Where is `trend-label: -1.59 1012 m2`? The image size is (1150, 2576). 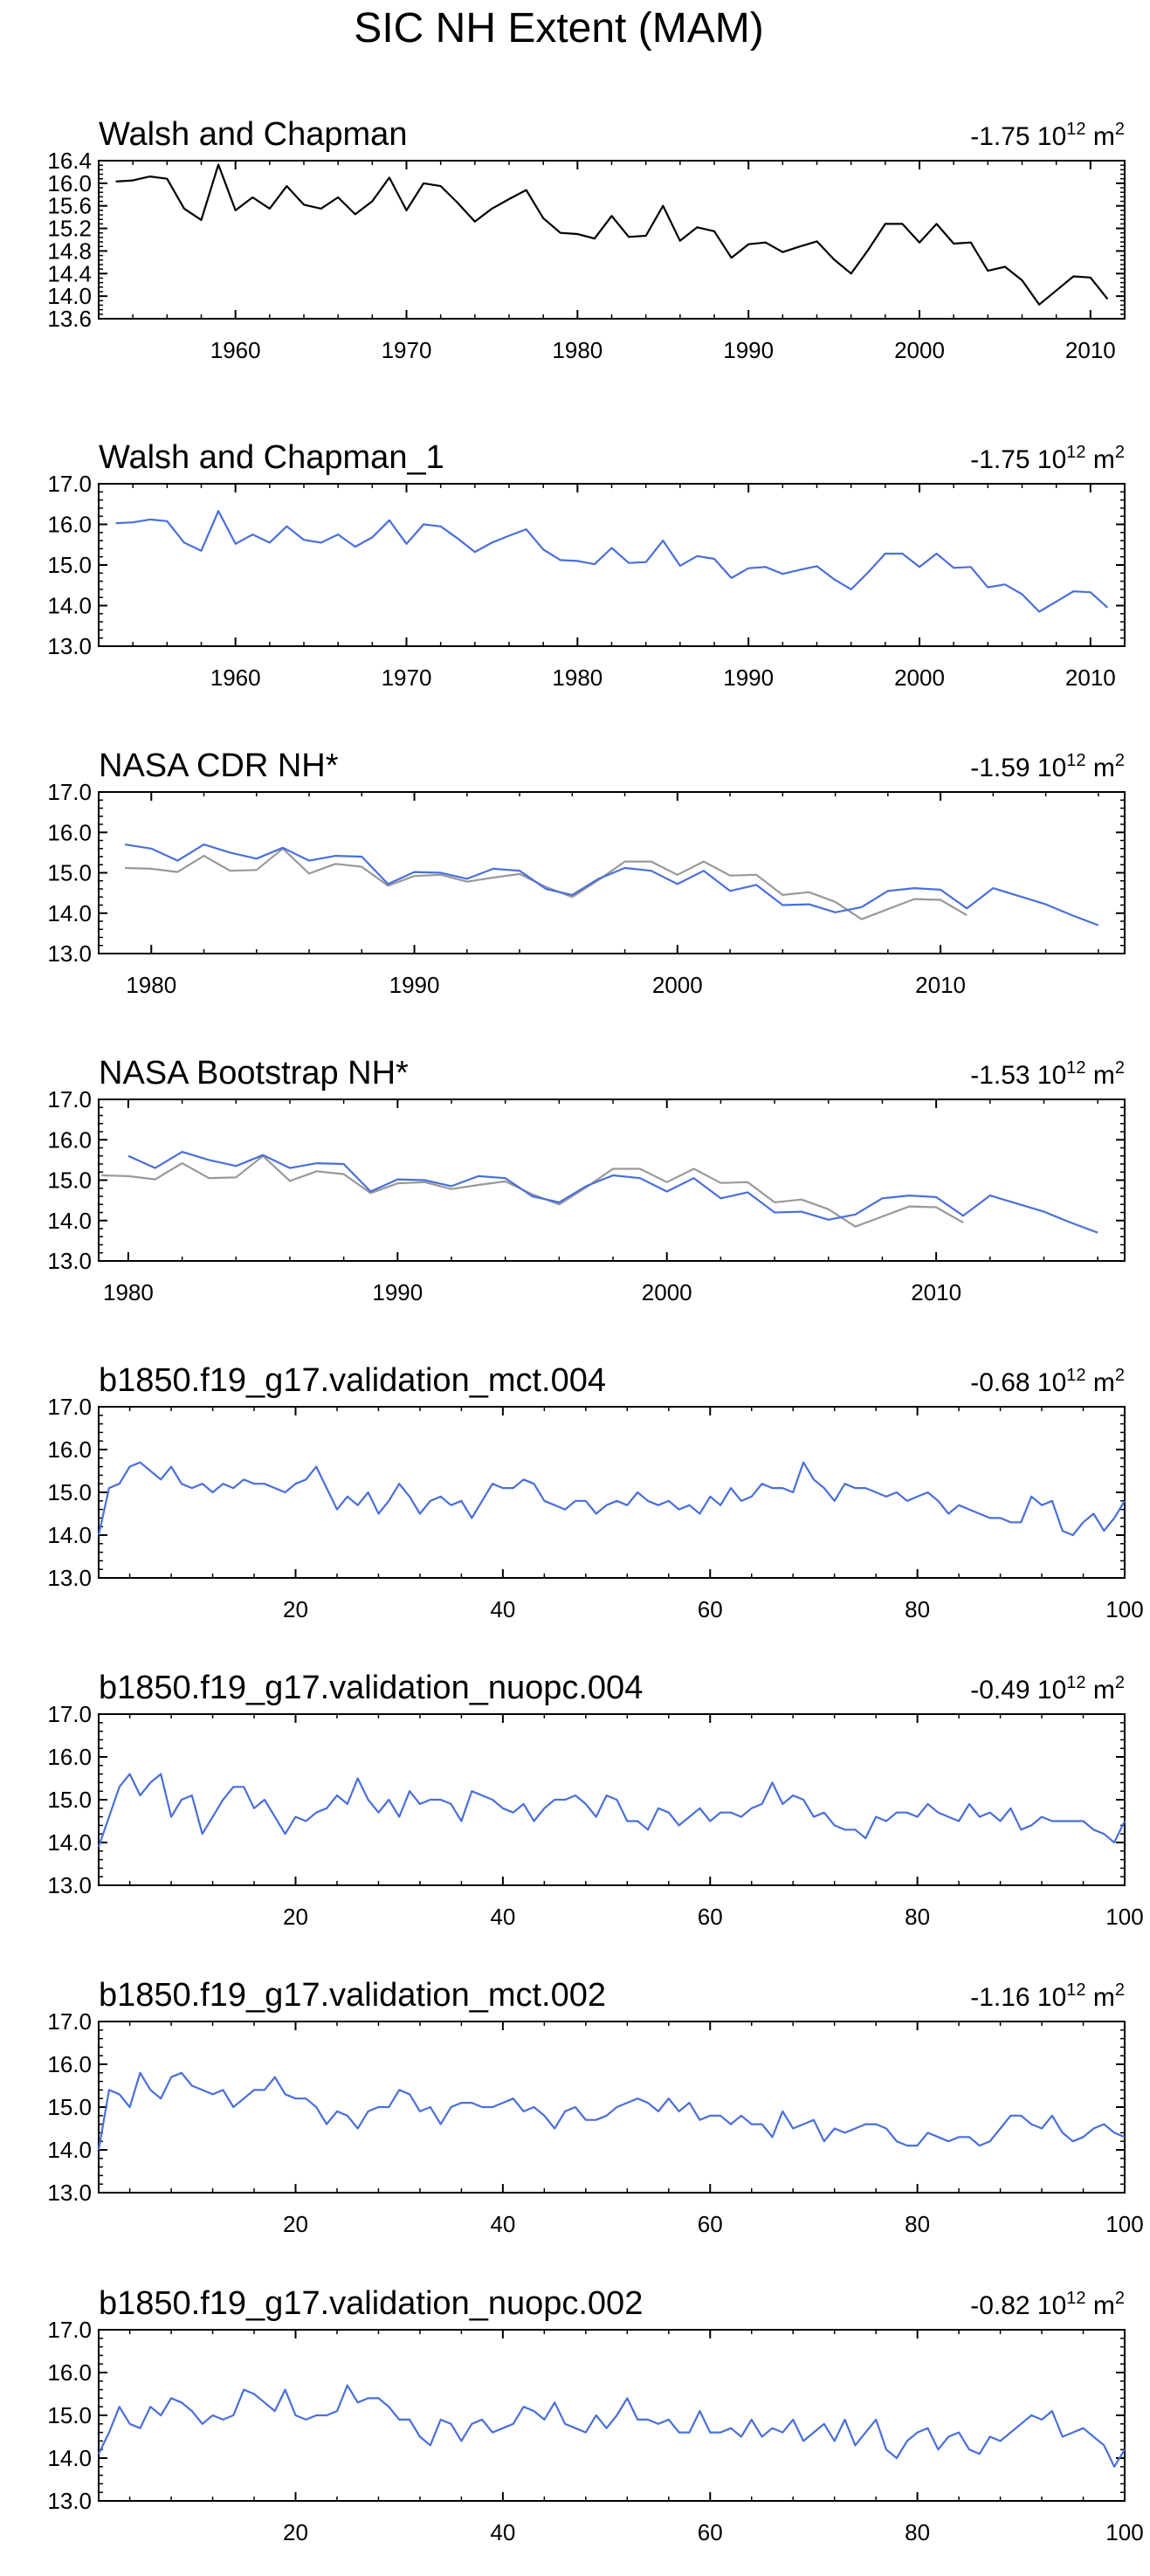 trend-label: -1.59 1012 m2 is located at coordinates (1047, 766).